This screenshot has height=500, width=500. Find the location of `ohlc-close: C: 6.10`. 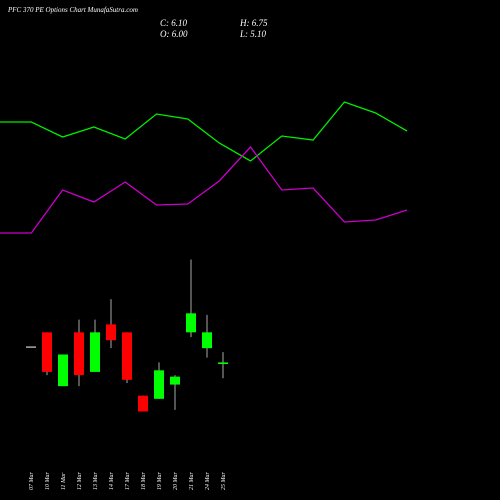

ohlc-close: C: 6.10 is located at coordinates (174, 23).